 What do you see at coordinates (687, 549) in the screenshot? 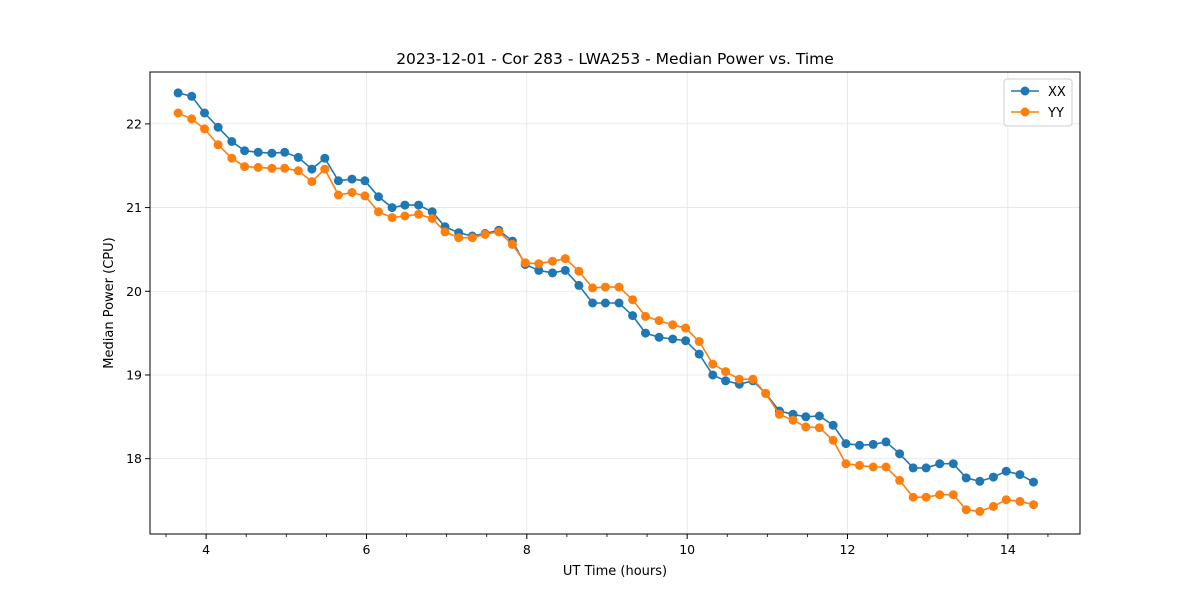
I see `x-tick-label: 10` at bounding box center [687, 549].